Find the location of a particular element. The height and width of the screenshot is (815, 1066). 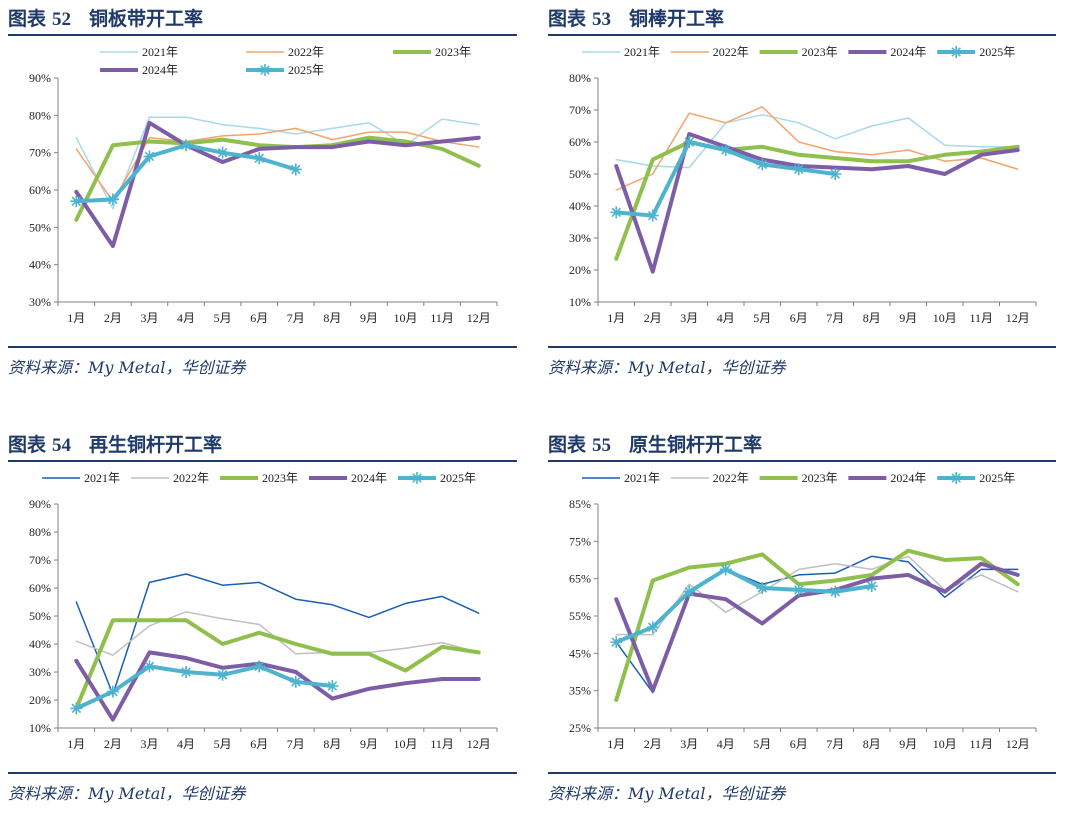

panel-title-number: 54 is located at coordinates (62, 445).